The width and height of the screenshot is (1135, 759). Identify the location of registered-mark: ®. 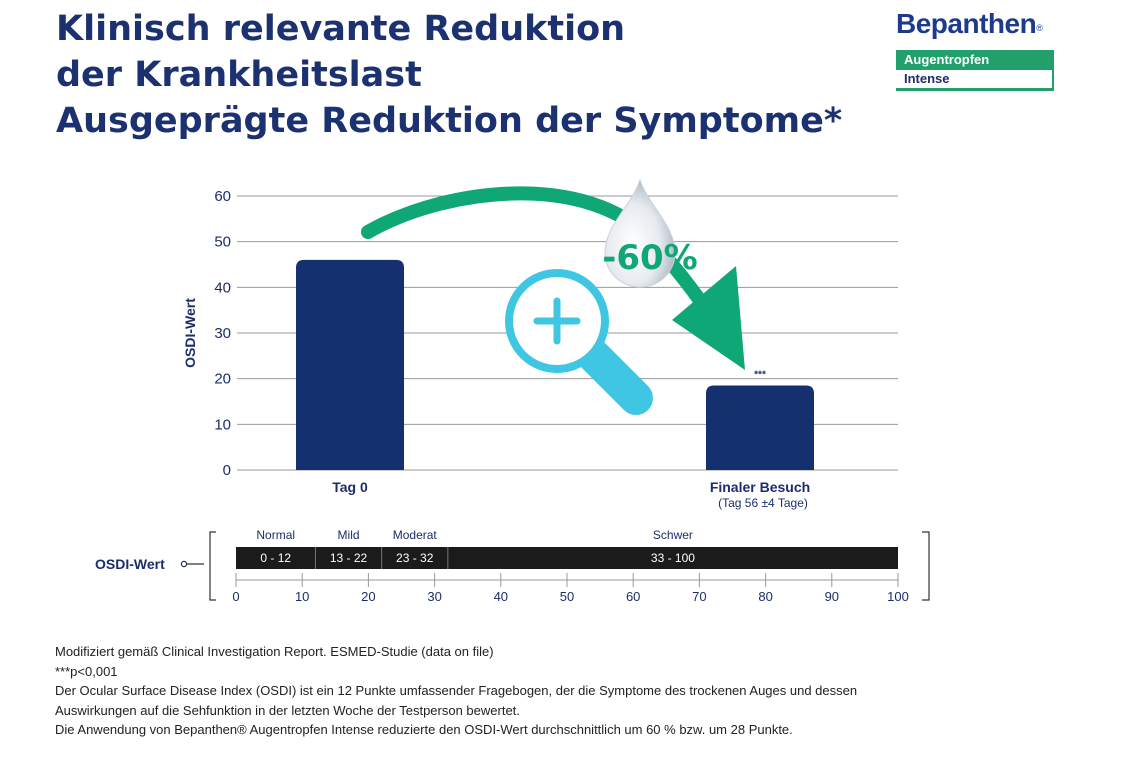
(1039, 28).